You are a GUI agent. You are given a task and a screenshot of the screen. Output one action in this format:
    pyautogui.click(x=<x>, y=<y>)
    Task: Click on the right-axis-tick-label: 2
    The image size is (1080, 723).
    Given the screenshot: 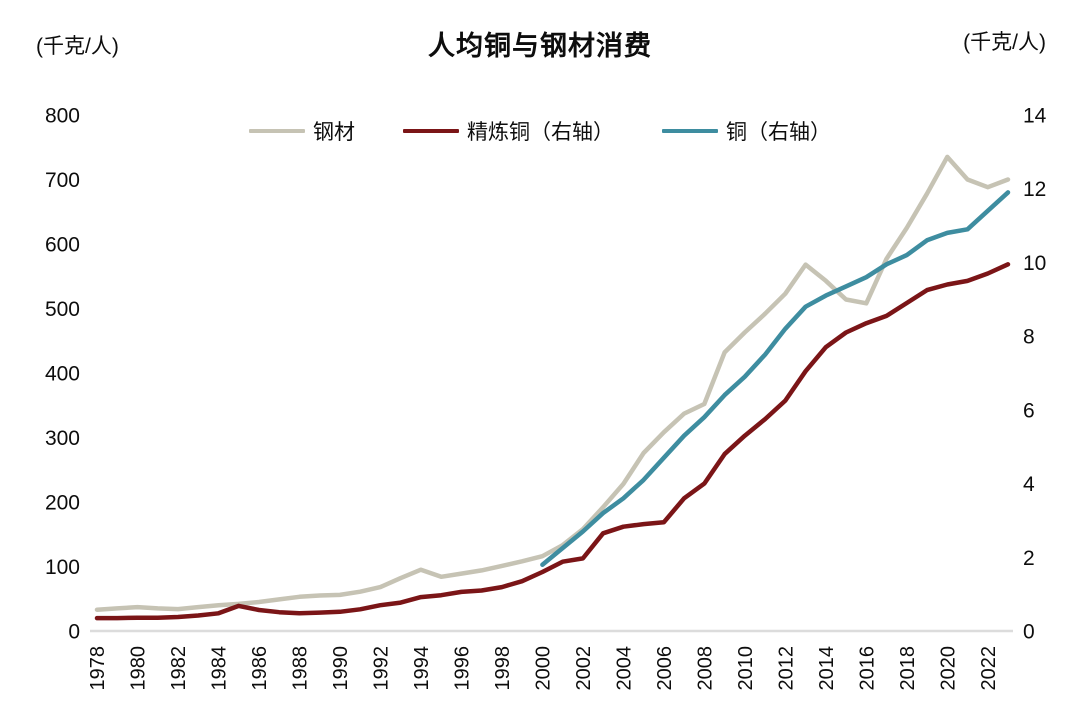 What is the action you would take?
    pyautogui.click(x=1029, y=558)
    